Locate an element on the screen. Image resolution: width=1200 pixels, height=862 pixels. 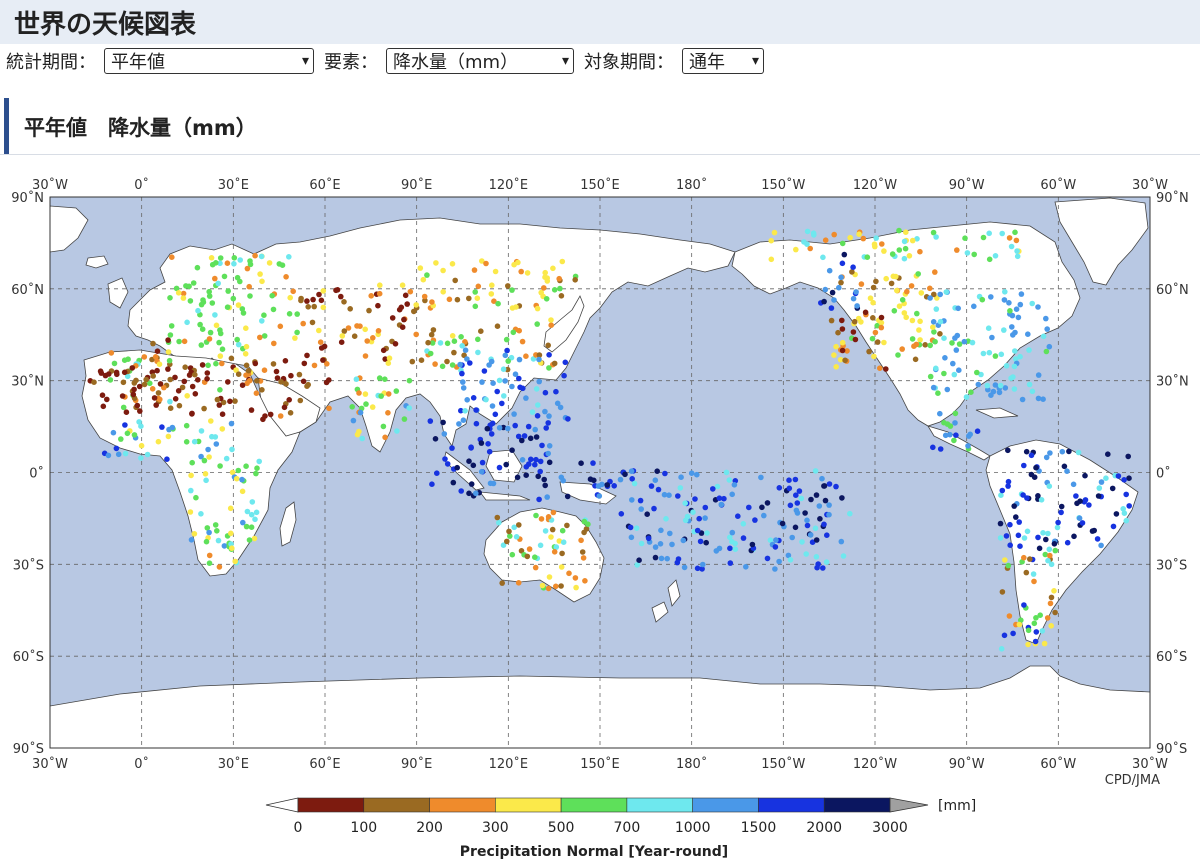
element-select: 降水量（mm） ▾ is located at coordinates (480, 61).